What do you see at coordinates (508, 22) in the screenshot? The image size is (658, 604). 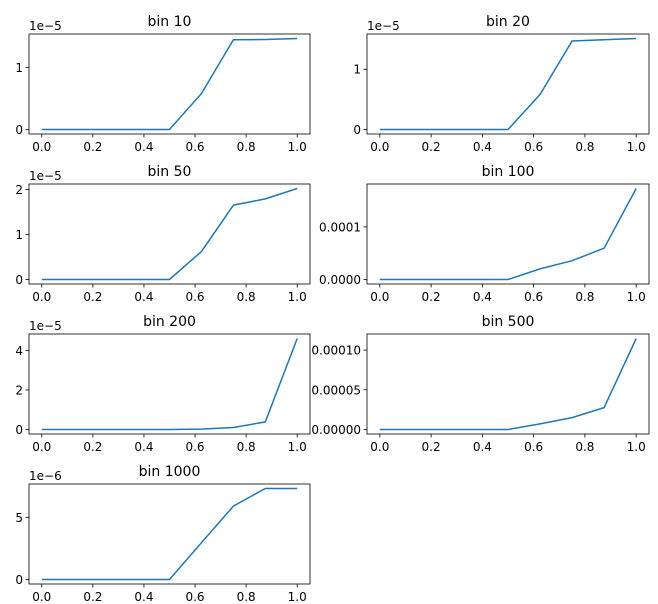 I see `subplot-title: bin 20` at bounding box center [508, 22].